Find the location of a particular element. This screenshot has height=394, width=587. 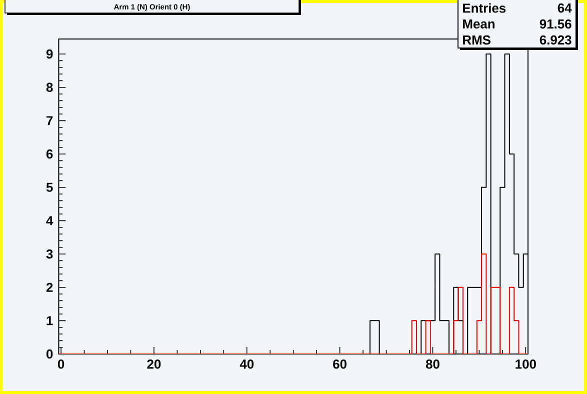

annotation: RMS is located at coordinates (476, 40).